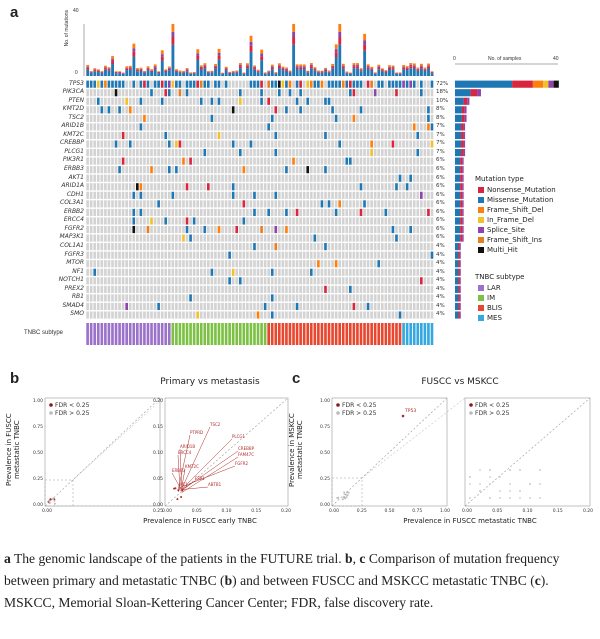 Image resolution: width=600 pixels, height=639 pixels. I want to click on gene-frequency-bar, so click(458, 212).